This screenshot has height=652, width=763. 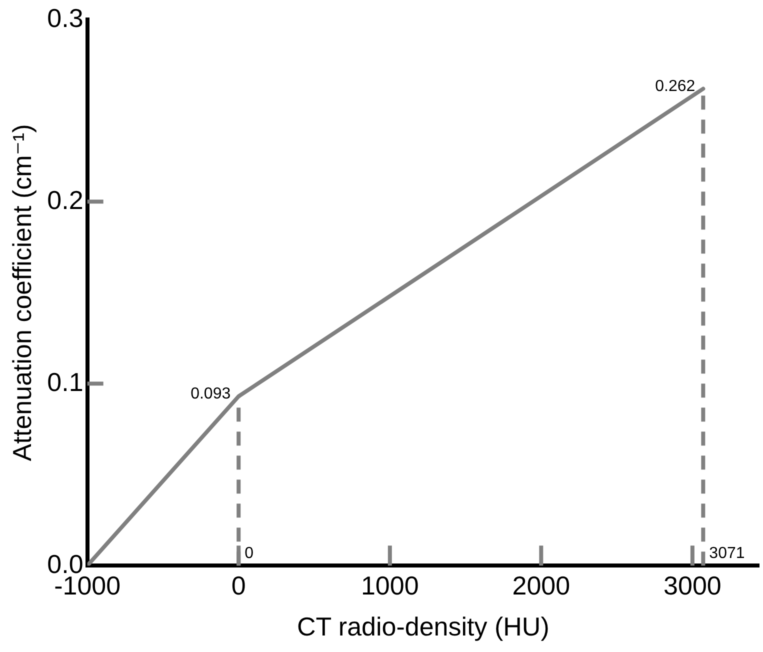 What do you see at coordinates (541, 585) in the screenshot?
I see `x-tick-label: 2000` at bounding box center [541, 585].